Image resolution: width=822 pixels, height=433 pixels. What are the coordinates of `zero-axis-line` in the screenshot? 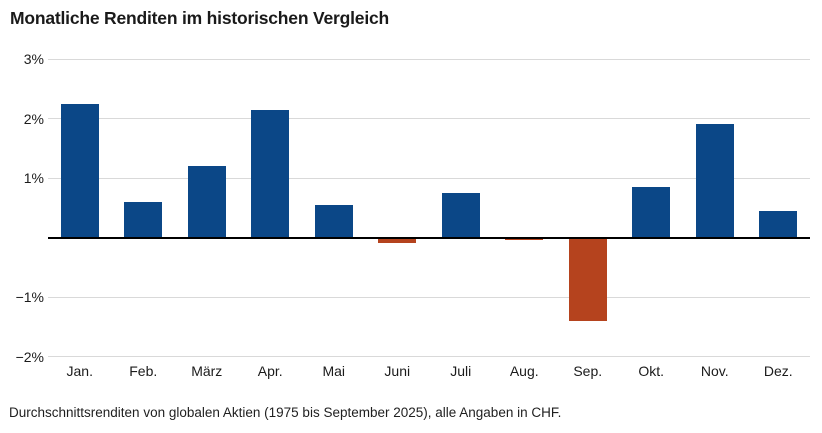 It's located at (429, 237).